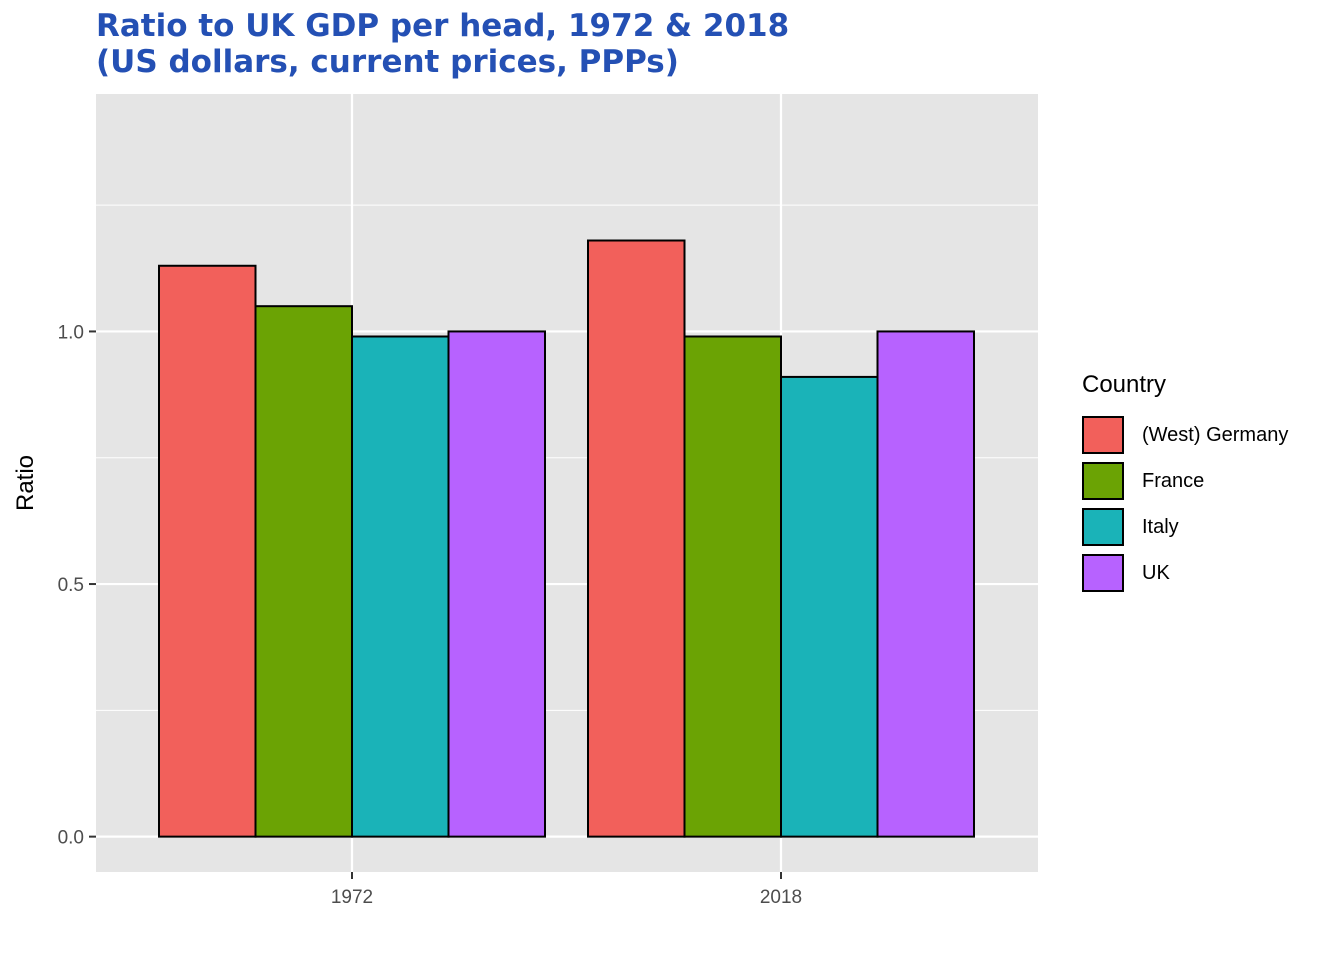 This screenshot has width=1344, height=960. What do you see at coordinates (566, 890) in the screenshot?
I see `x-axis: 1972 2018` at bounding box center [566, 890].